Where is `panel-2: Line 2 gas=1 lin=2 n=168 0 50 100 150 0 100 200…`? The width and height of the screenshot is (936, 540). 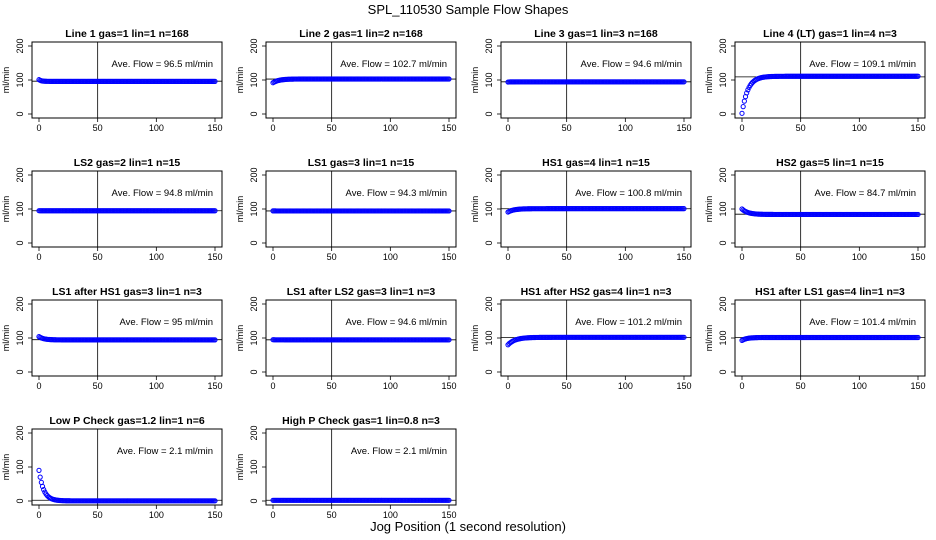
panel-2: Line 2 gas=1 lin=2 n=168 0 50 100 150 0 100 200… is located at coordinates (346, 80).